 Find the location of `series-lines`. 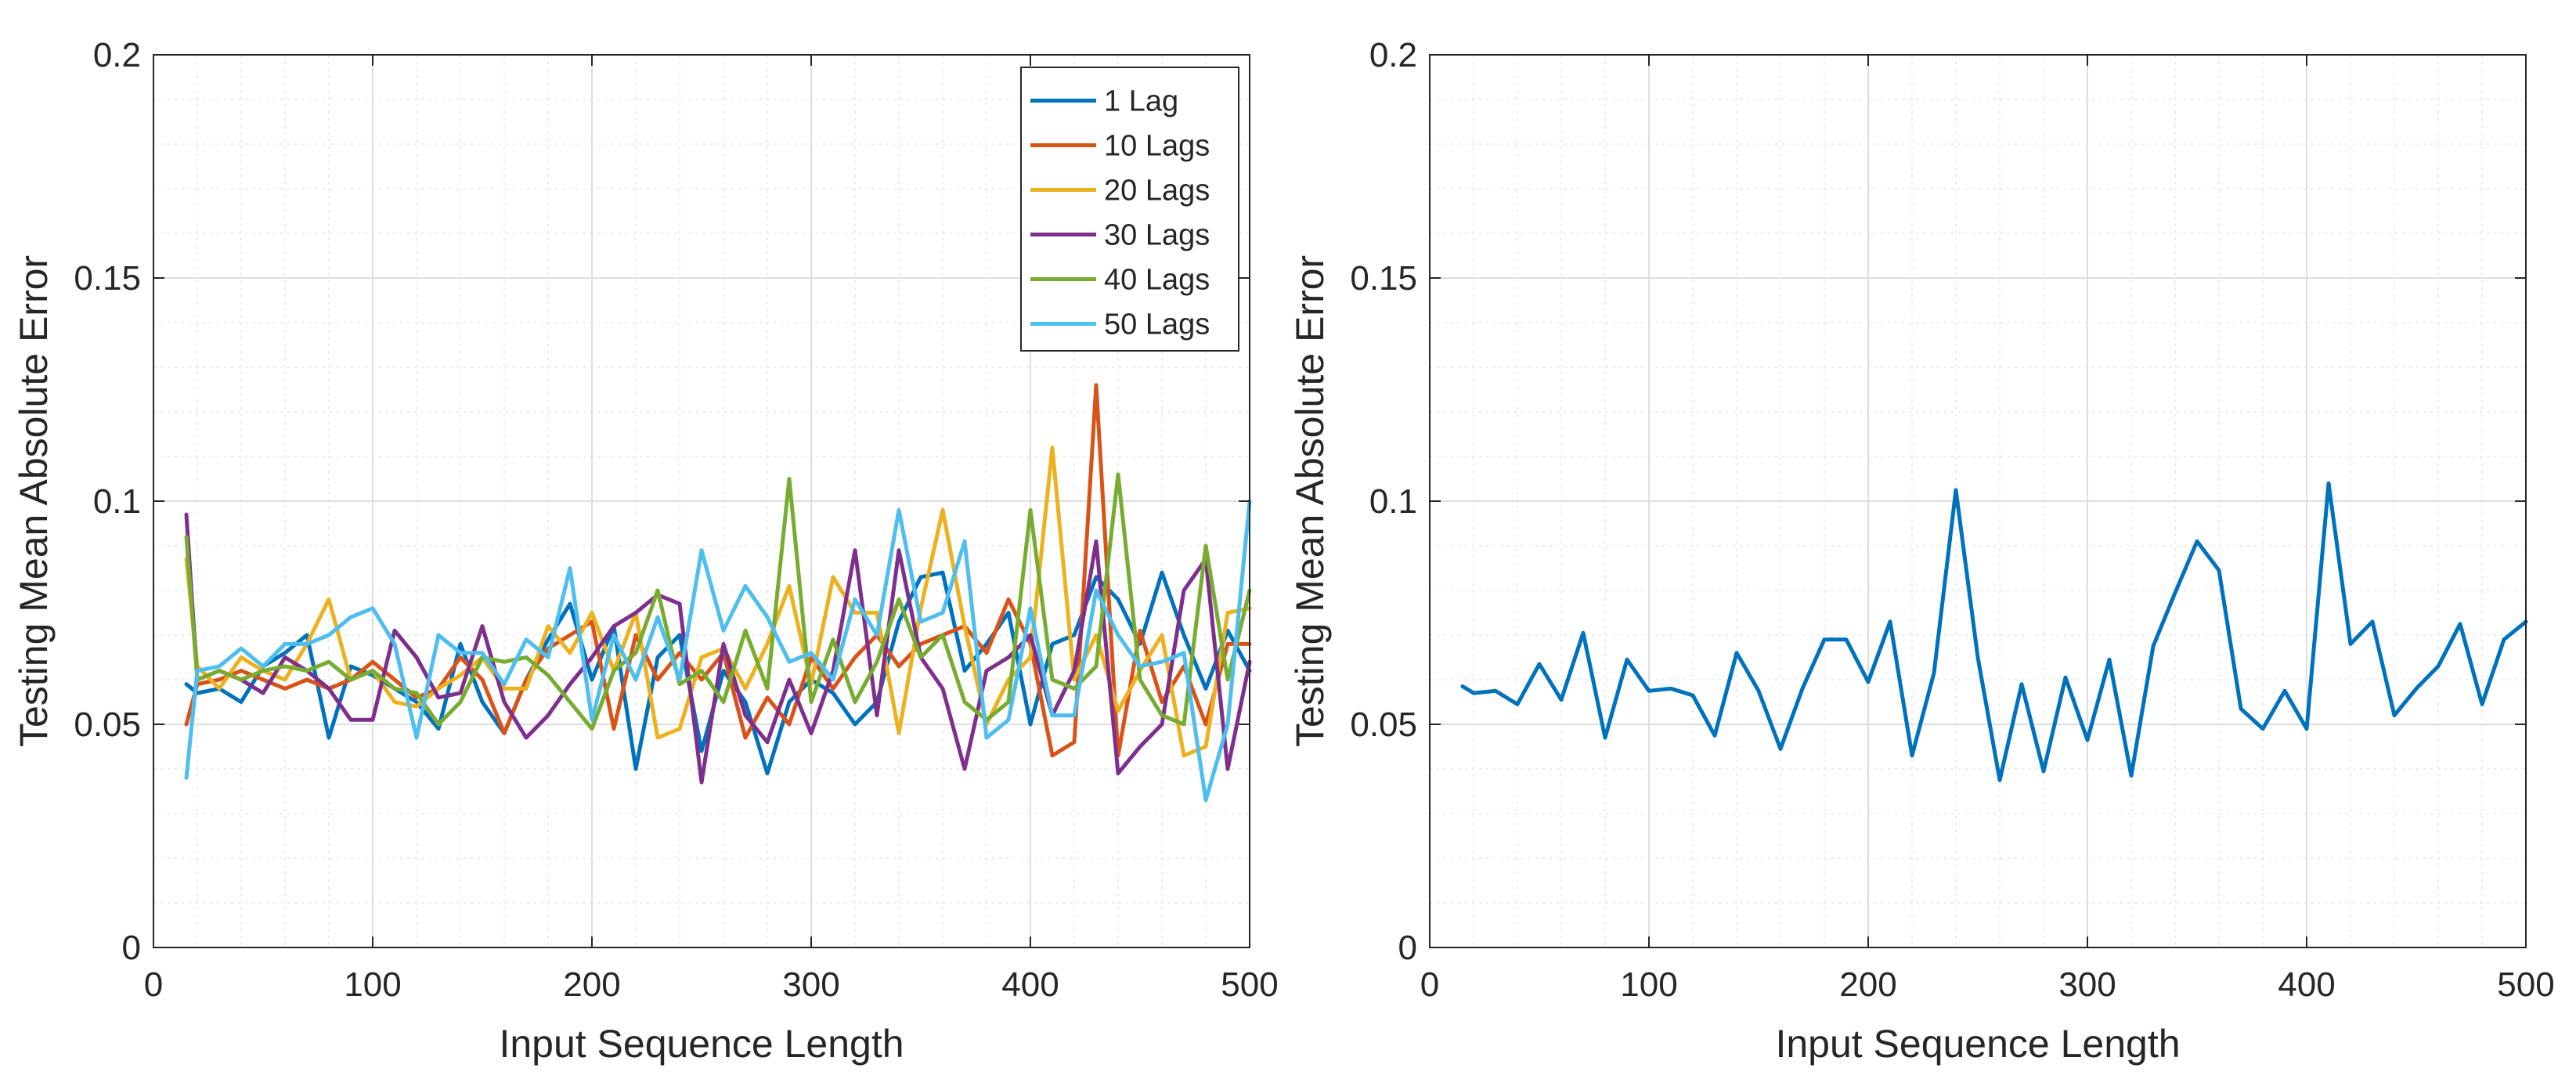

series-lines is located at coordinates (1994, 631).